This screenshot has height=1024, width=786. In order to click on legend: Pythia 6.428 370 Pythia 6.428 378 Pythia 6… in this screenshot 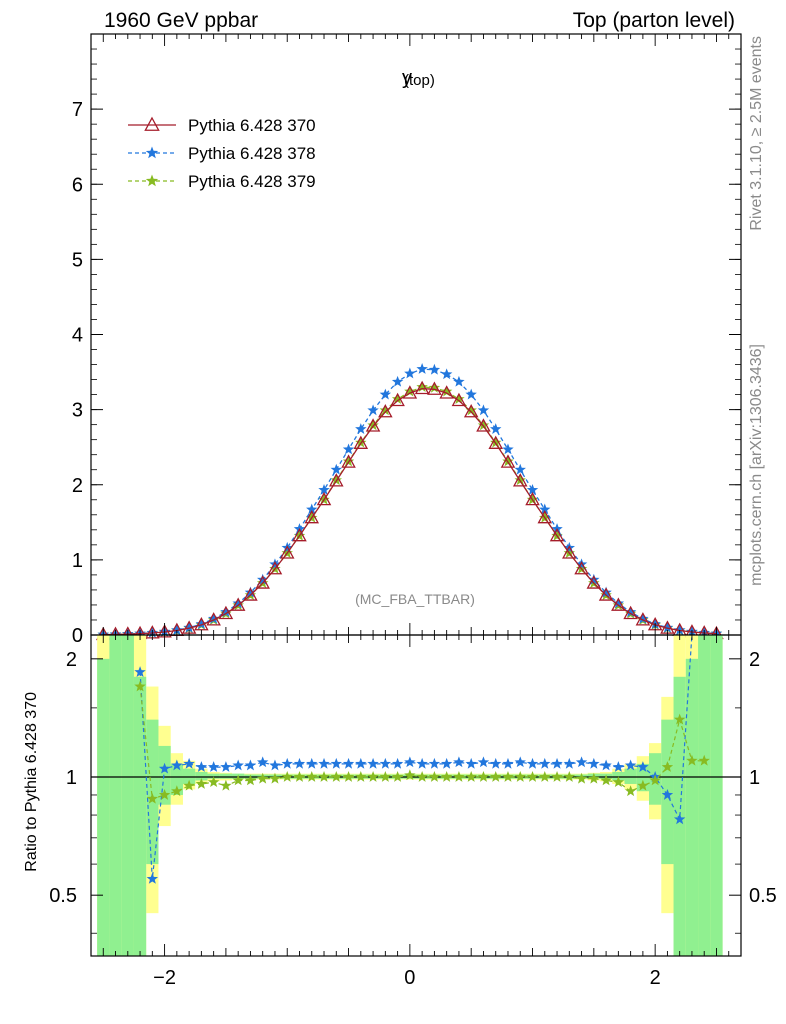, I will do `click(222, 153)`.